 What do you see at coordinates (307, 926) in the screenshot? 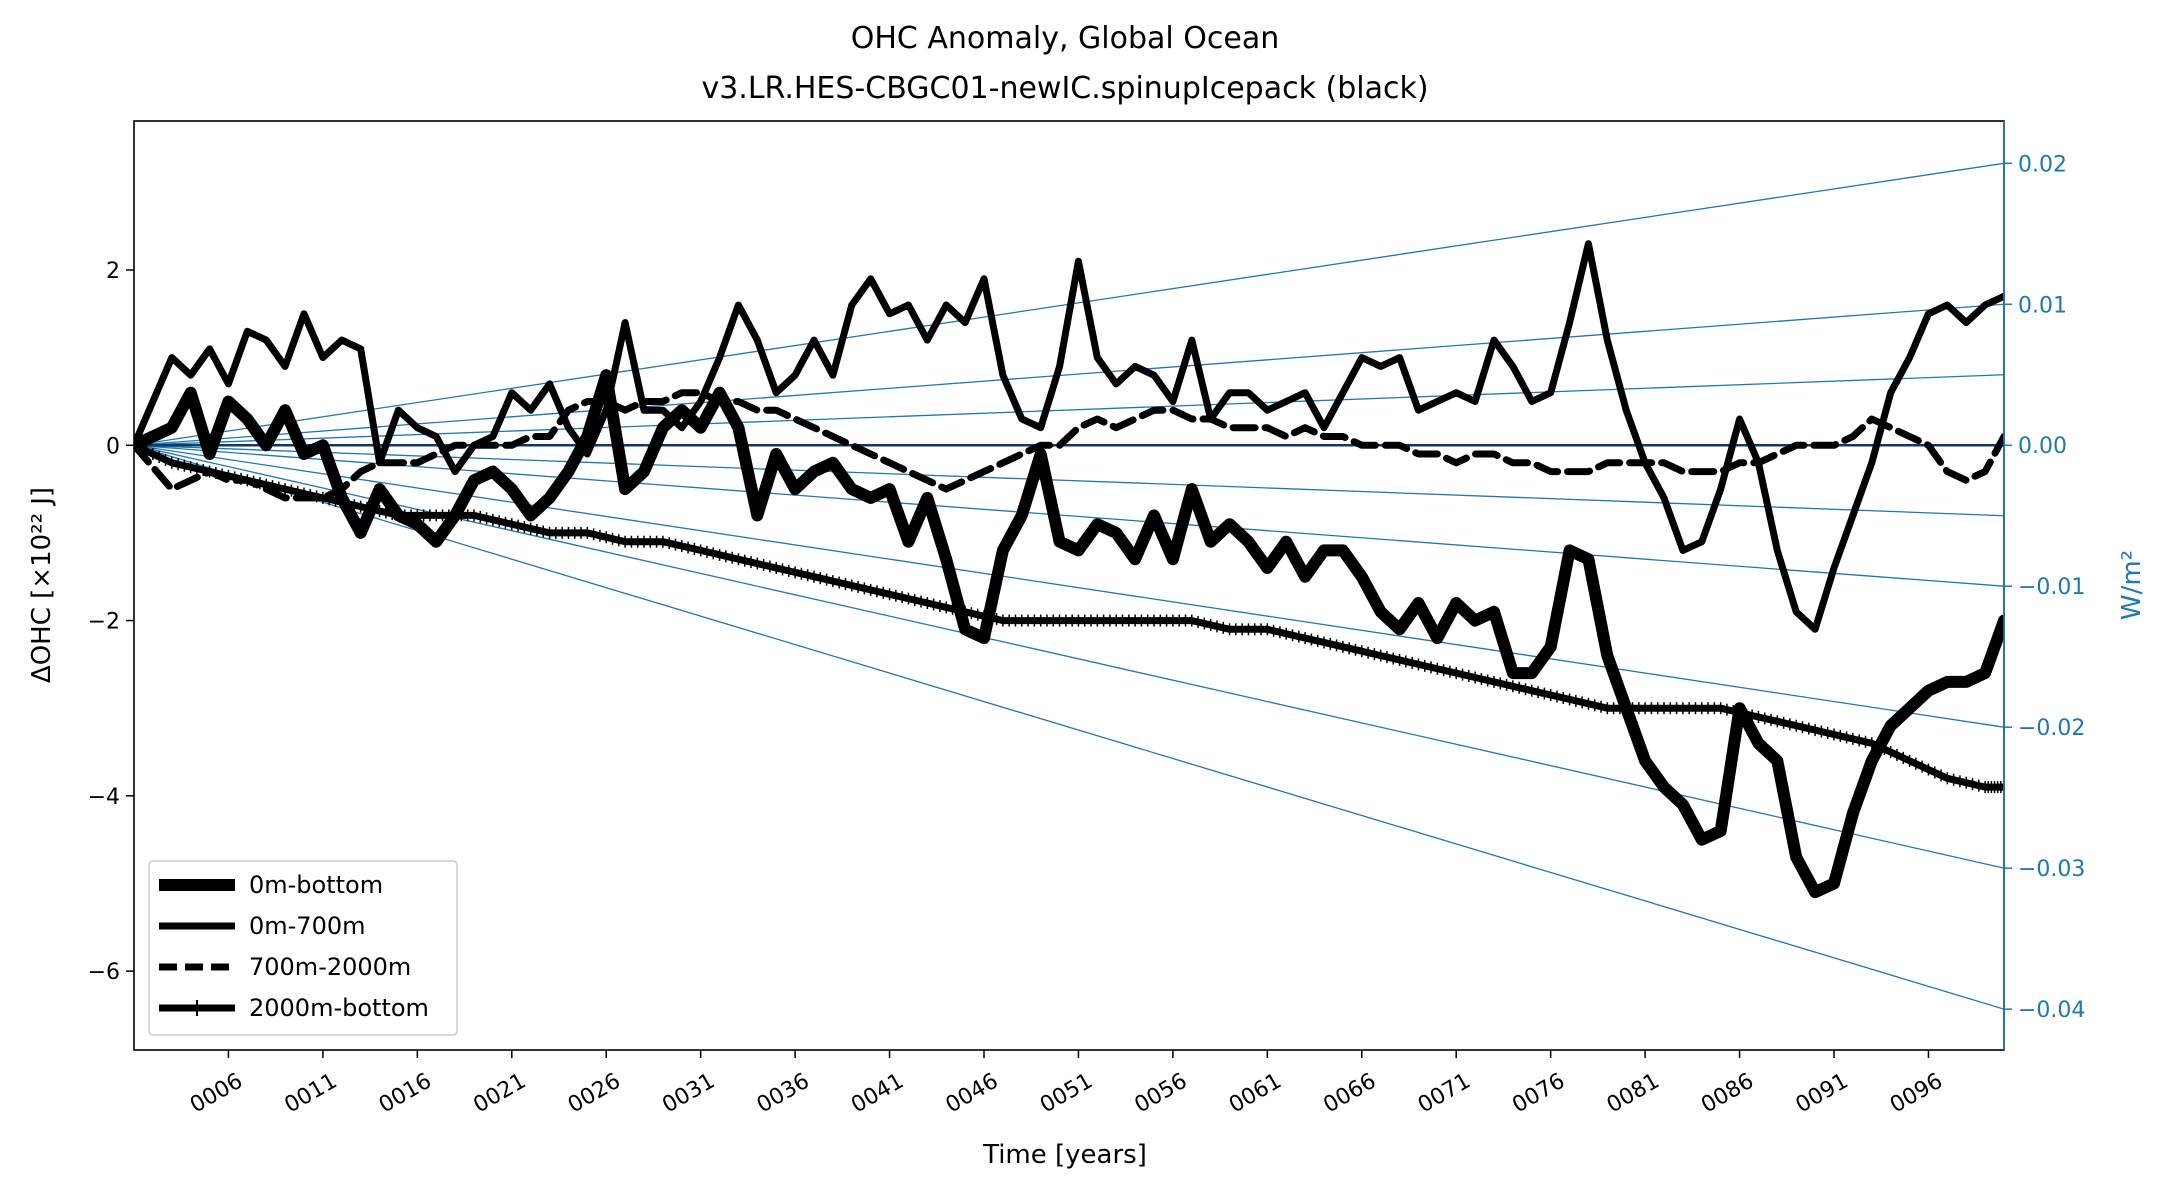
I see `legend-label-0m-700m: 0m-700m` at bounding box center [307, 926].